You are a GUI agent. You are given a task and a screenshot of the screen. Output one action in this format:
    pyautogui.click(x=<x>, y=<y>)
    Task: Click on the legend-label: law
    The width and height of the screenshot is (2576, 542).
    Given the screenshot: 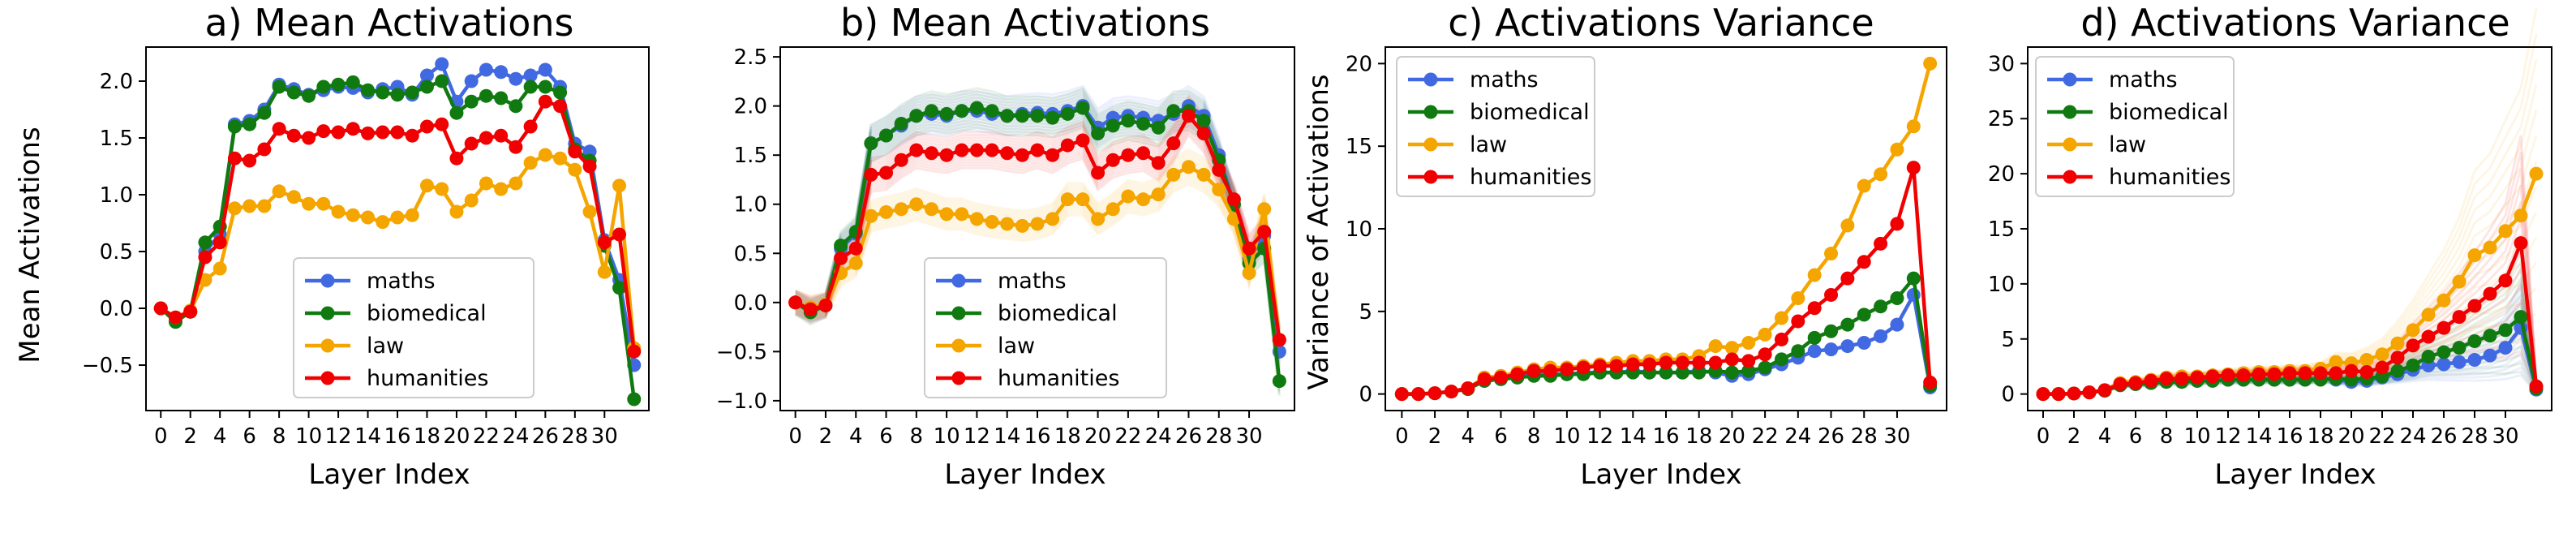 What is the action you would take?
    pyautogui.click(x=1017, y=346)
    